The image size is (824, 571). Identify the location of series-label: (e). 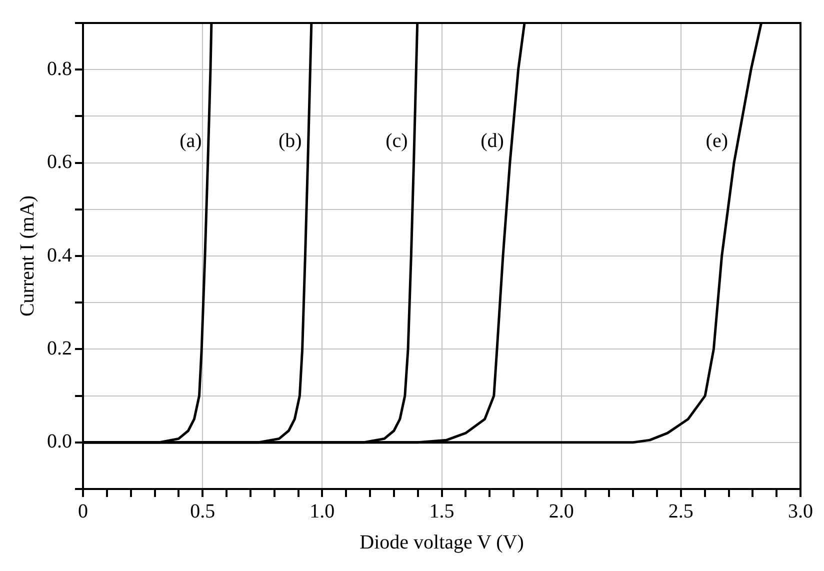
(717, 141).